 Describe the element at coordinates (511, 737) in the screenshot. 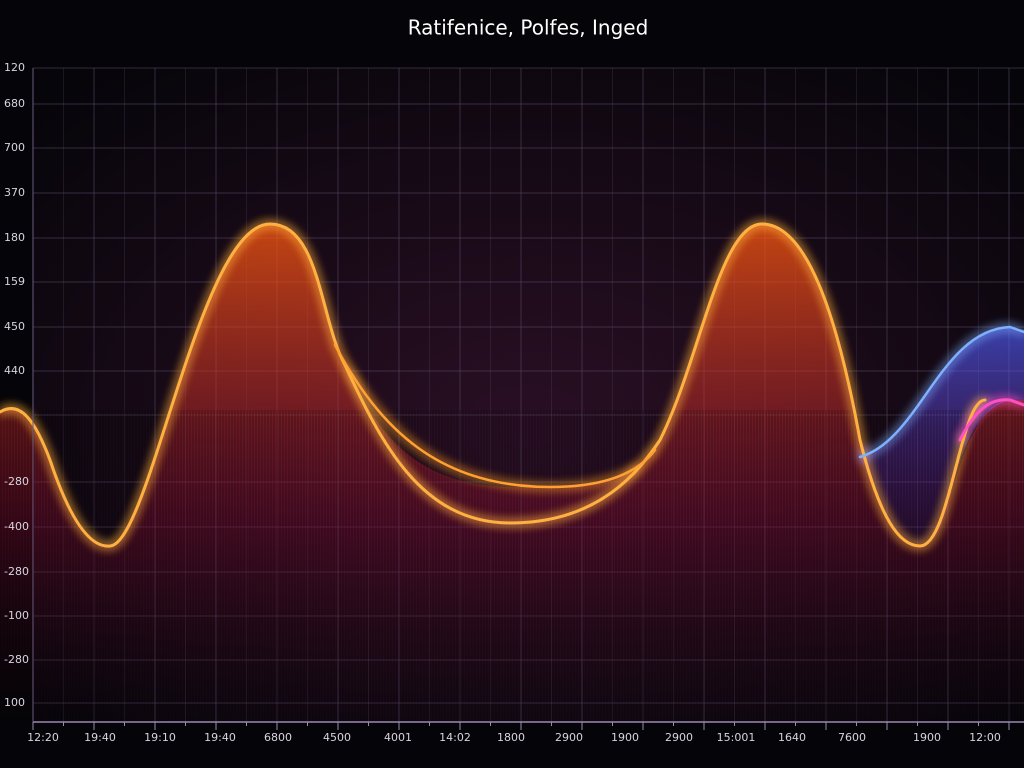

I see `x-label: 1800` at that location.